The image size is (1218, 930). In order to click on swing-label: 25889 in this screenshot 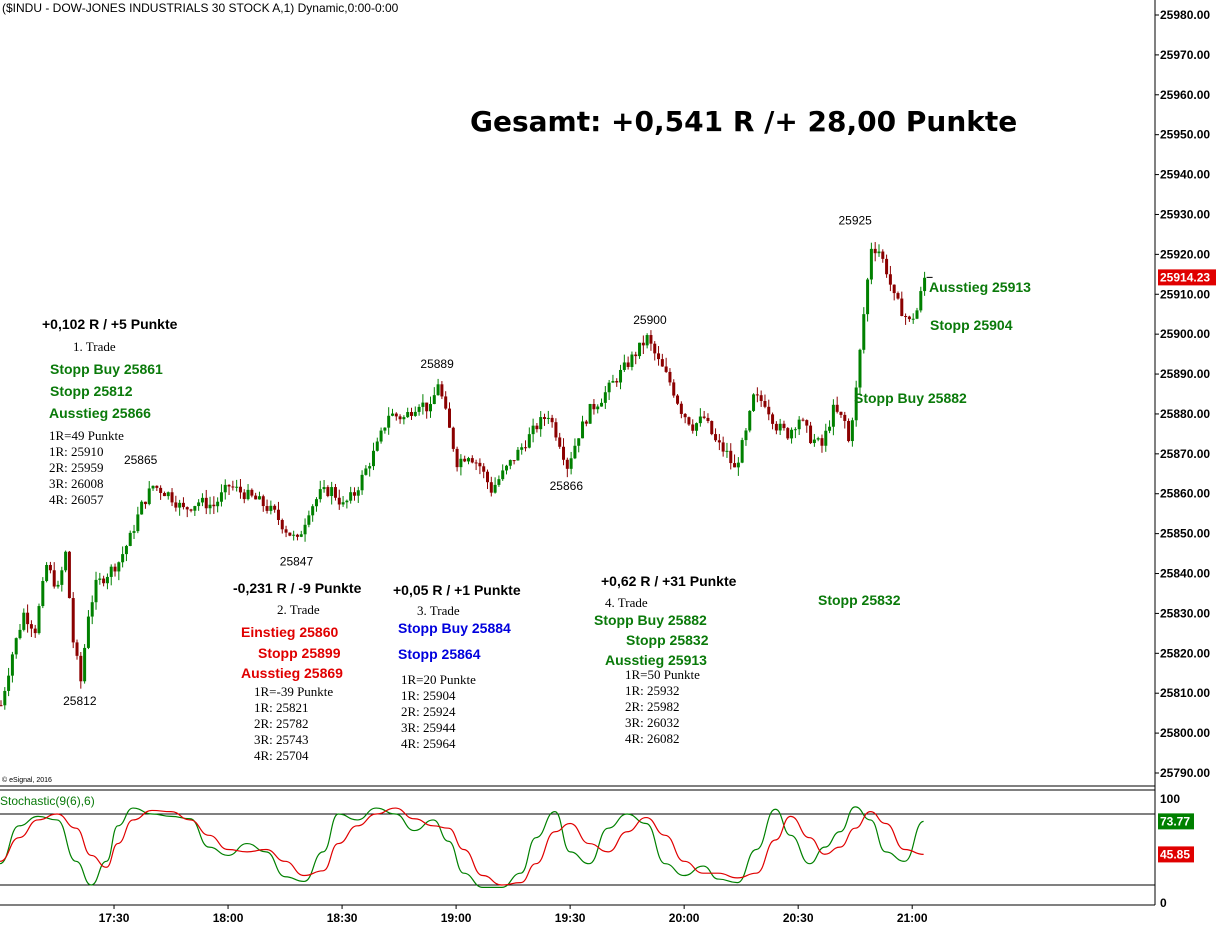, I will do `click(437, 364)`.